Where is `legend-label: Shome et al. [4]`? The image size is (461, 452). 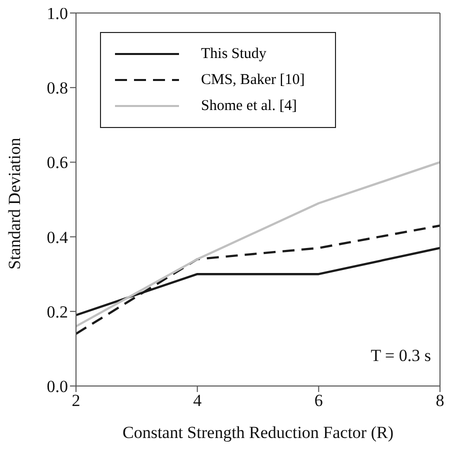 legend-label: Shome et al. [4] is located at coordinates (249, 106).